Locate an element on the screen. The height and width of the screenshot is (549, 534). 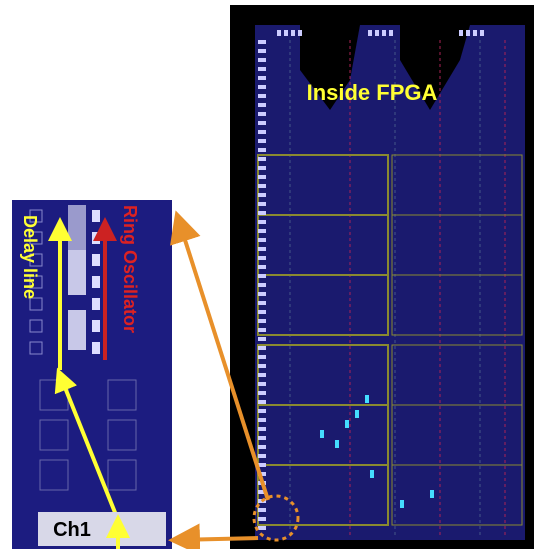
feed-arrow is located at coordinates (87, 444).